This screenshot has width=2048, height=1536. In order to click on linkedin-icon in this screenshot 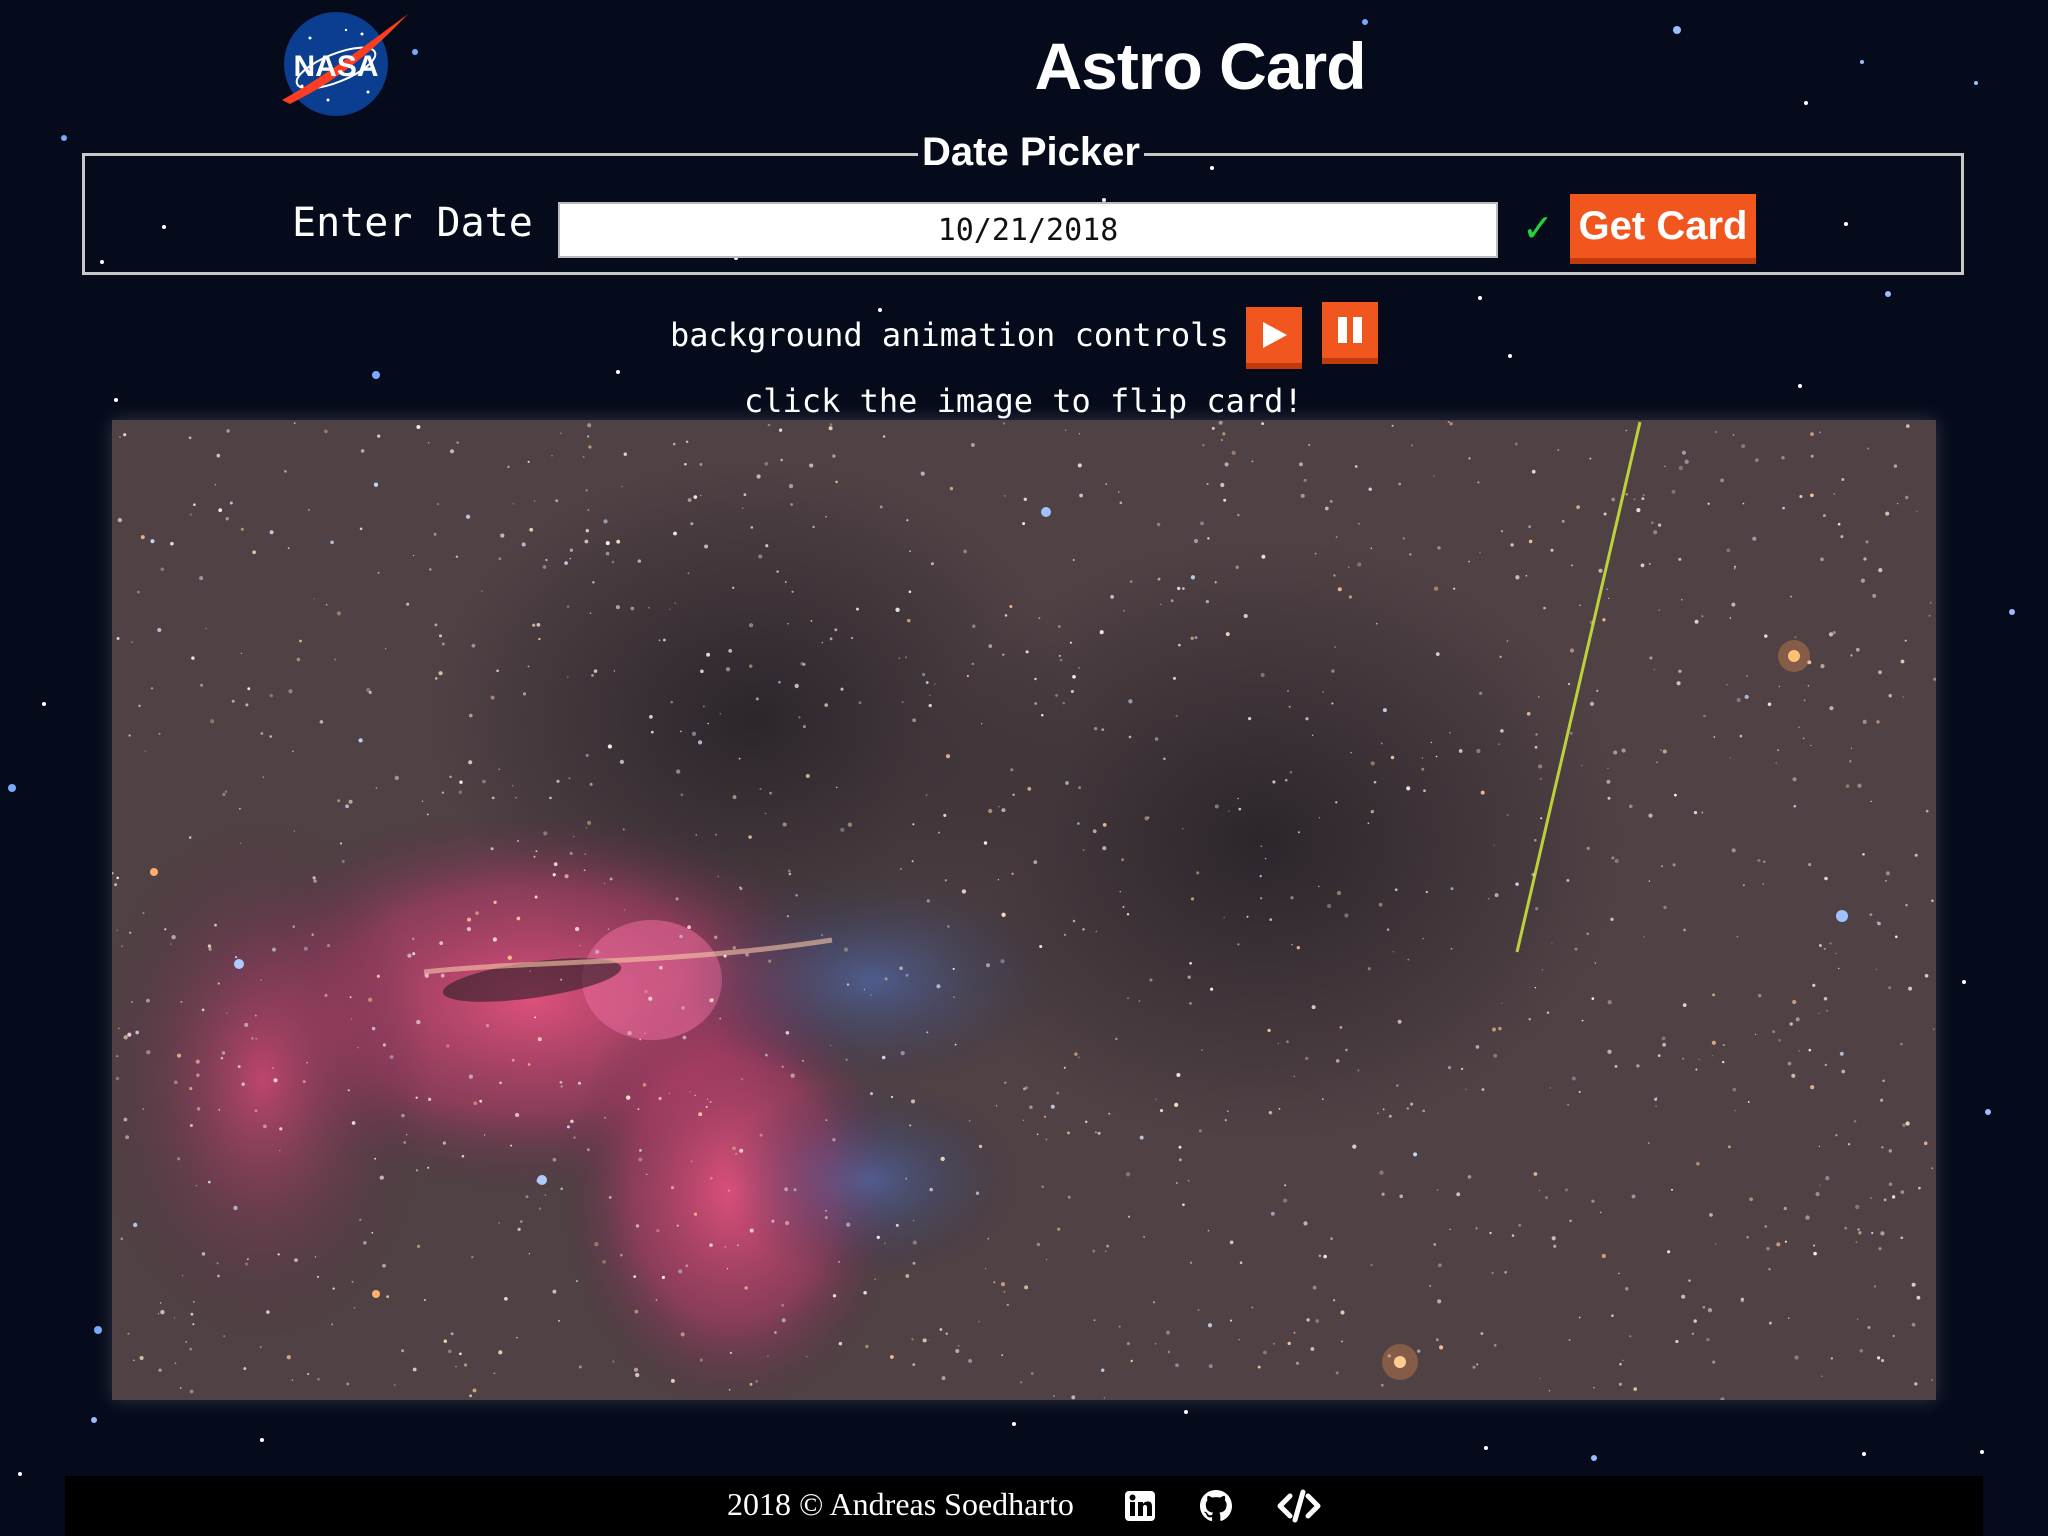, I will do `click(1140, 1506)`.